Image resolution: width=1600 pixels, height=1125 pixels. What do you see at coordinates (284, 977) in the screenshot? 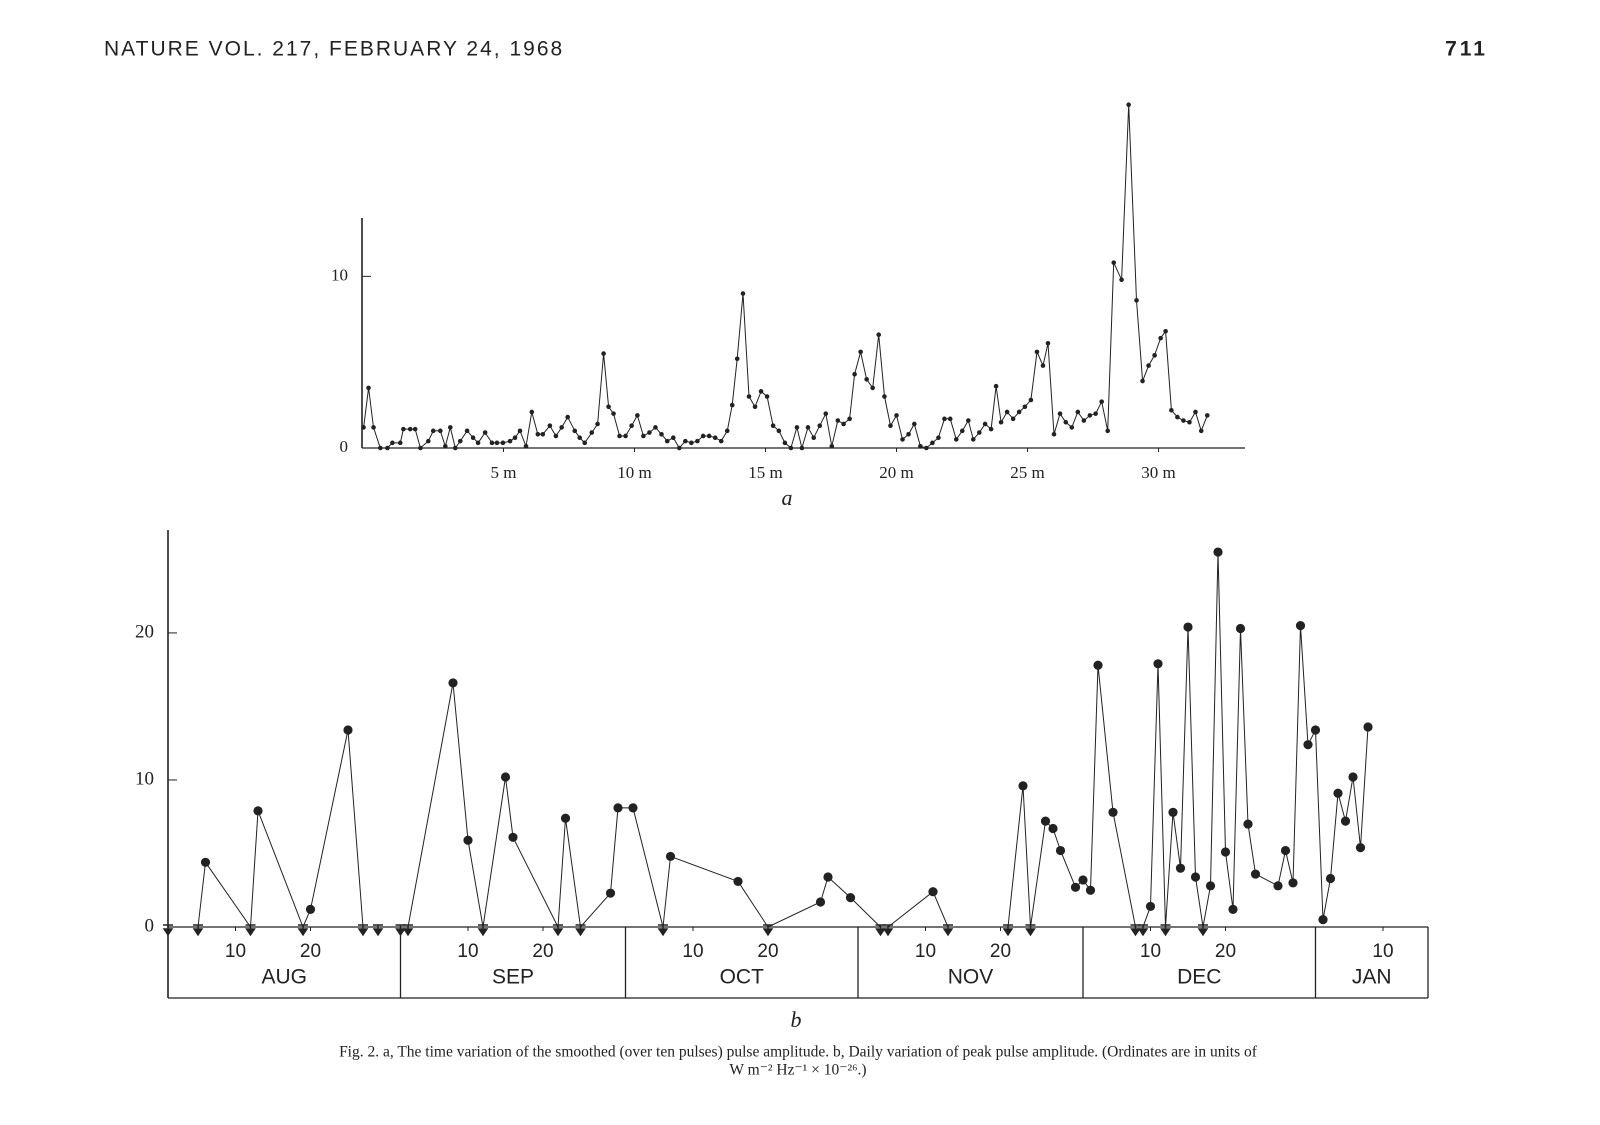
I see `month-label: AUG` at bounding box center [284, 977].